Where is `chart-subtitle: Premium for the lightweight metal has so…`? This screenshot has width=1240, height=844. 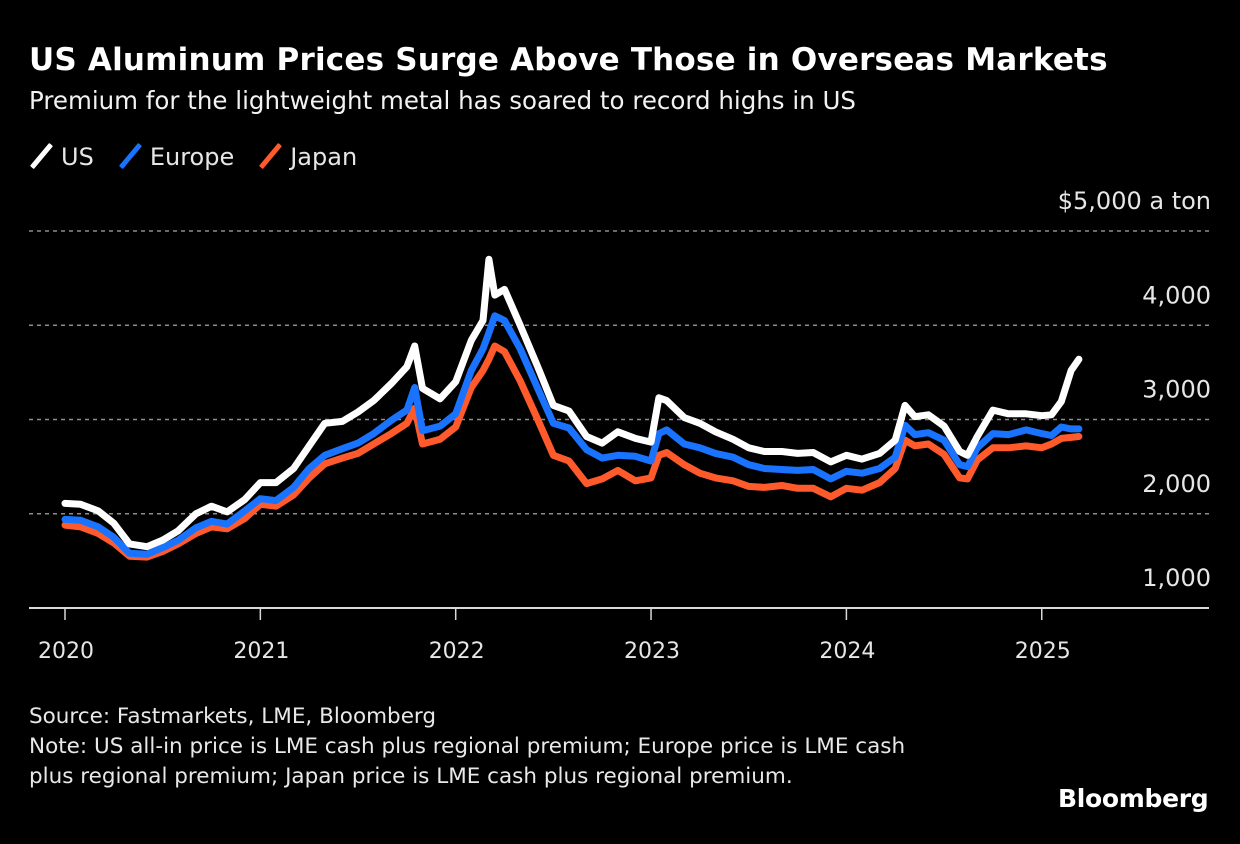
chart-subtitle: Premium for the lightweight metal has so… is located at coordinates (442, 100).